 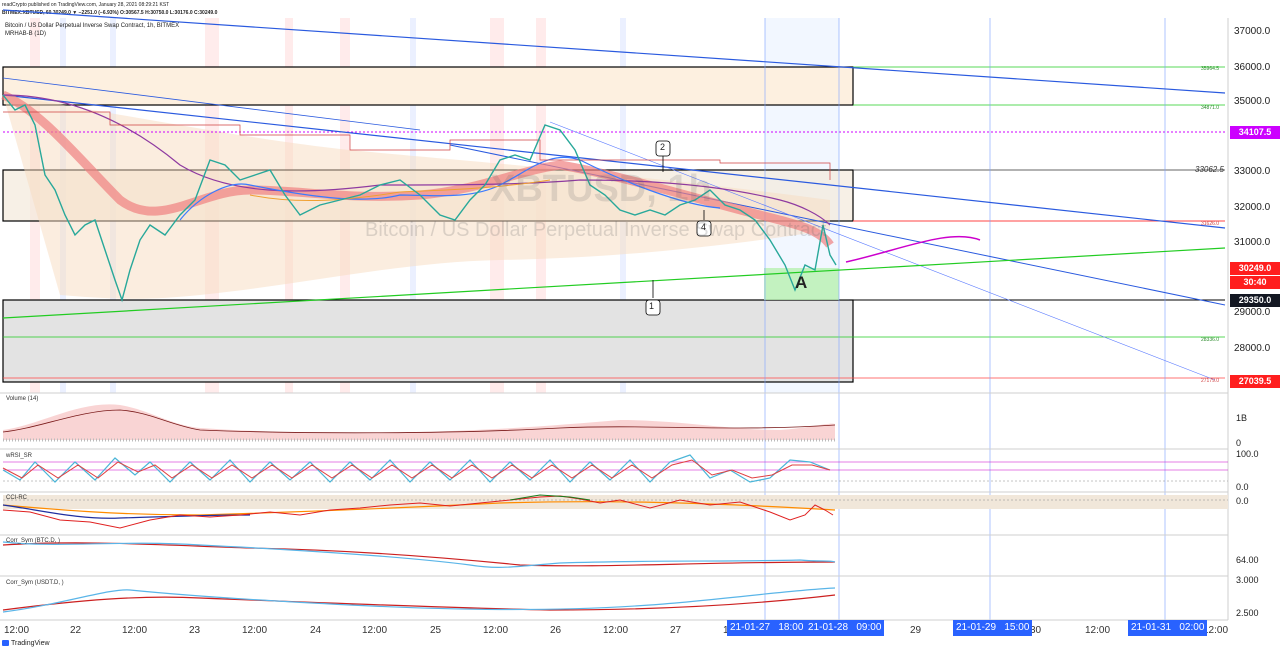 What do you see at coordinates (615, 468) in the screenshot?
I see `wrsi-panel` at bounding box center [615, 468].